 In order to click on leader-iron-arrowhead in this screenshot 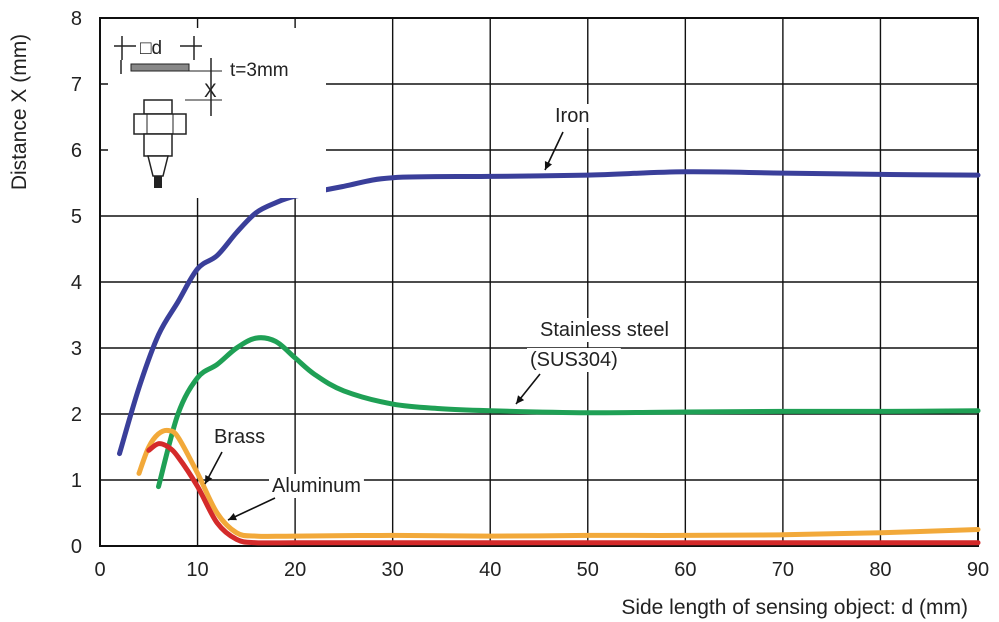, I will do `click(548, 165)`.